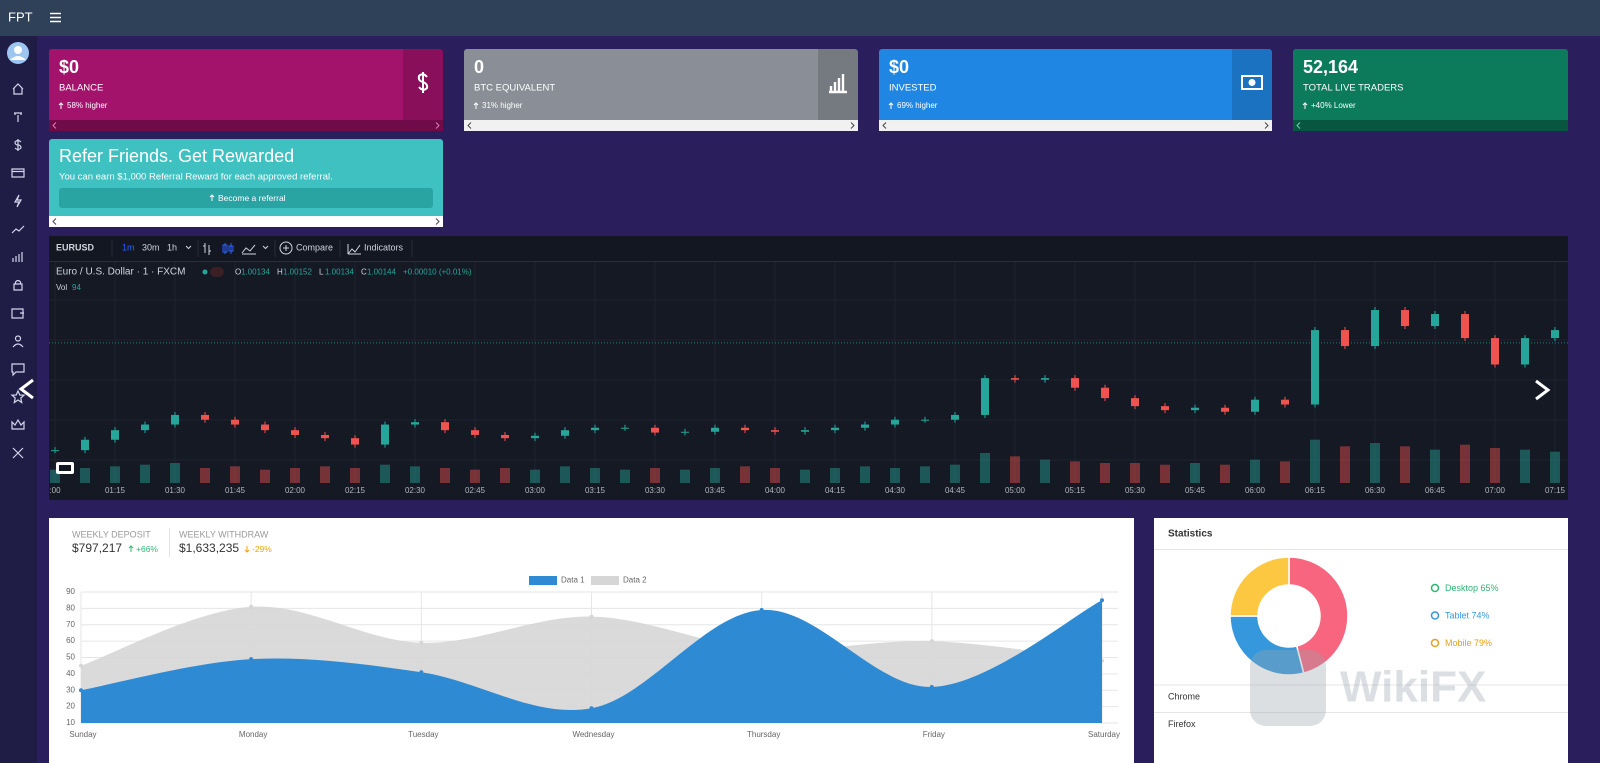  I want to click on carousel-prev, so click(26, 389).